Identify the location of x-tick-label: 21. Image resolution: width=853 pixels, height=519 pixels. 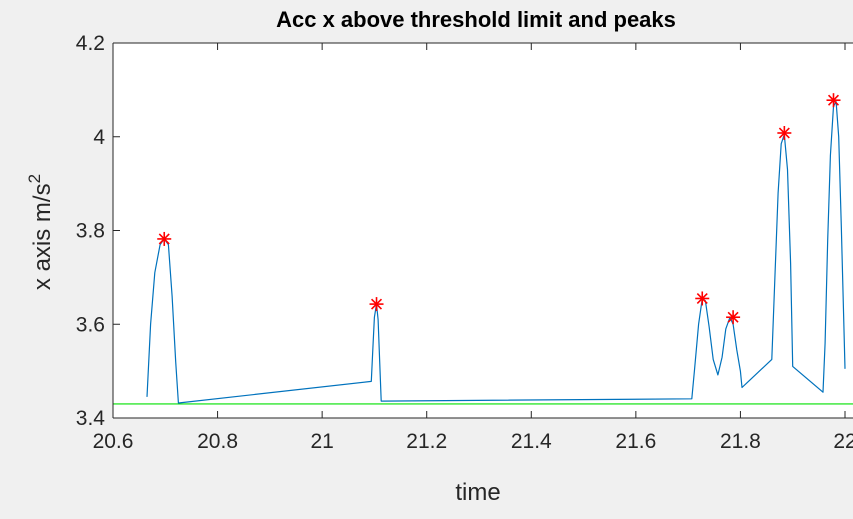
(321, 441).